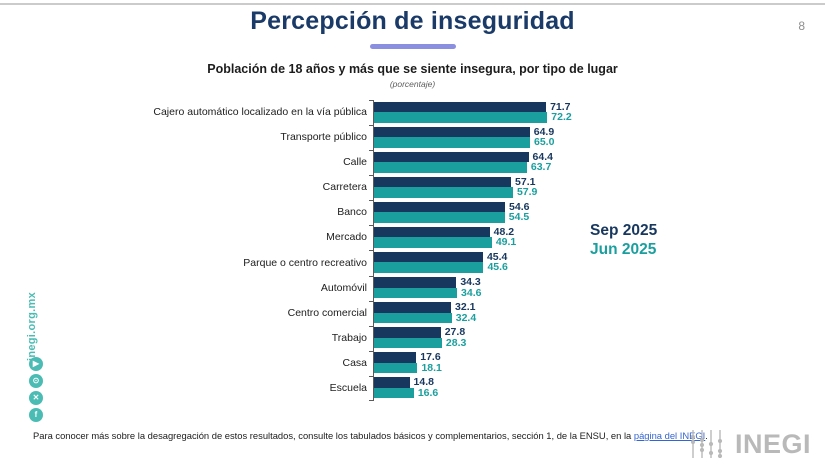 The image size is (825, 464). What do you see at coordinates (542, 156) in the screenshot?
I see `bar-value: 64.4` at bounding box center [542, 156].